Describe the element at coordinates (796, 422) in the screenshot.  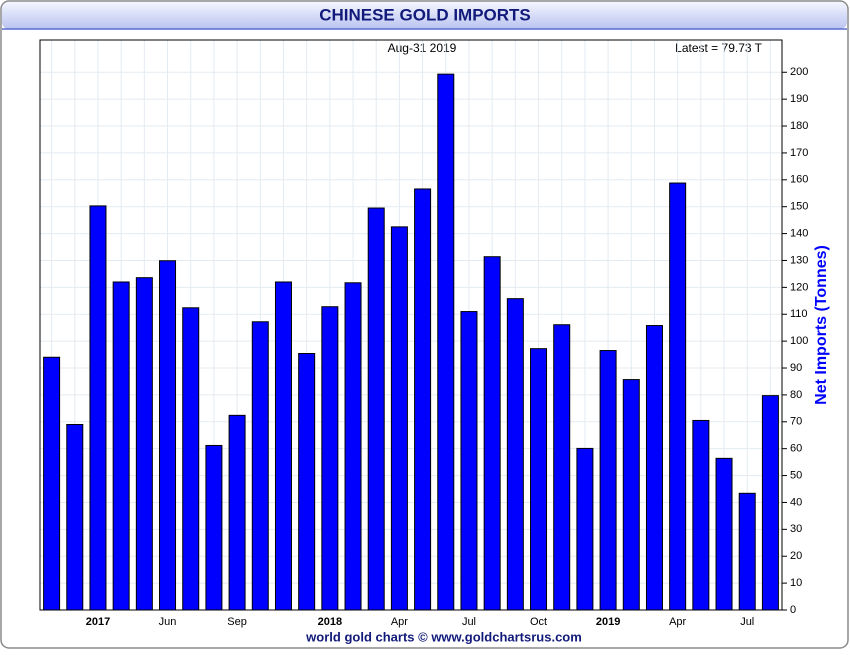
I see `y-tick-label: 70` at that location.